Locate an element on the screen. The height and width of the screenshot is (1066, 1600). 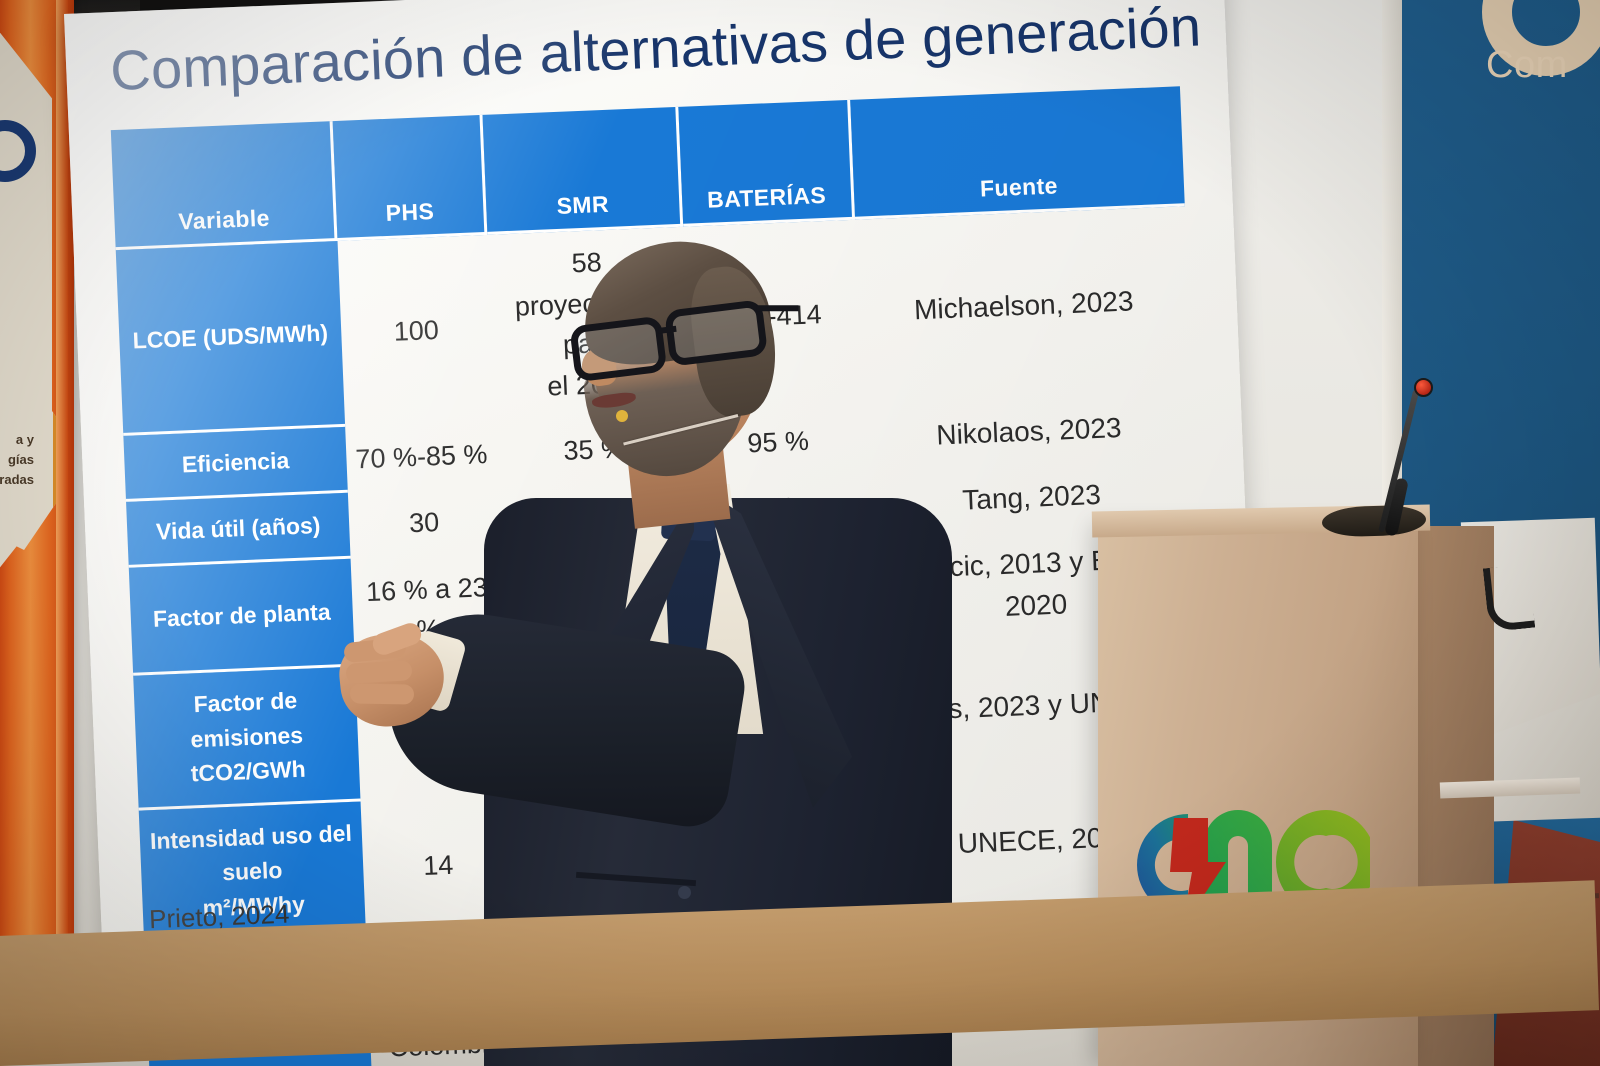
backdrop-text: Com is located at coordinates (1527, 65).